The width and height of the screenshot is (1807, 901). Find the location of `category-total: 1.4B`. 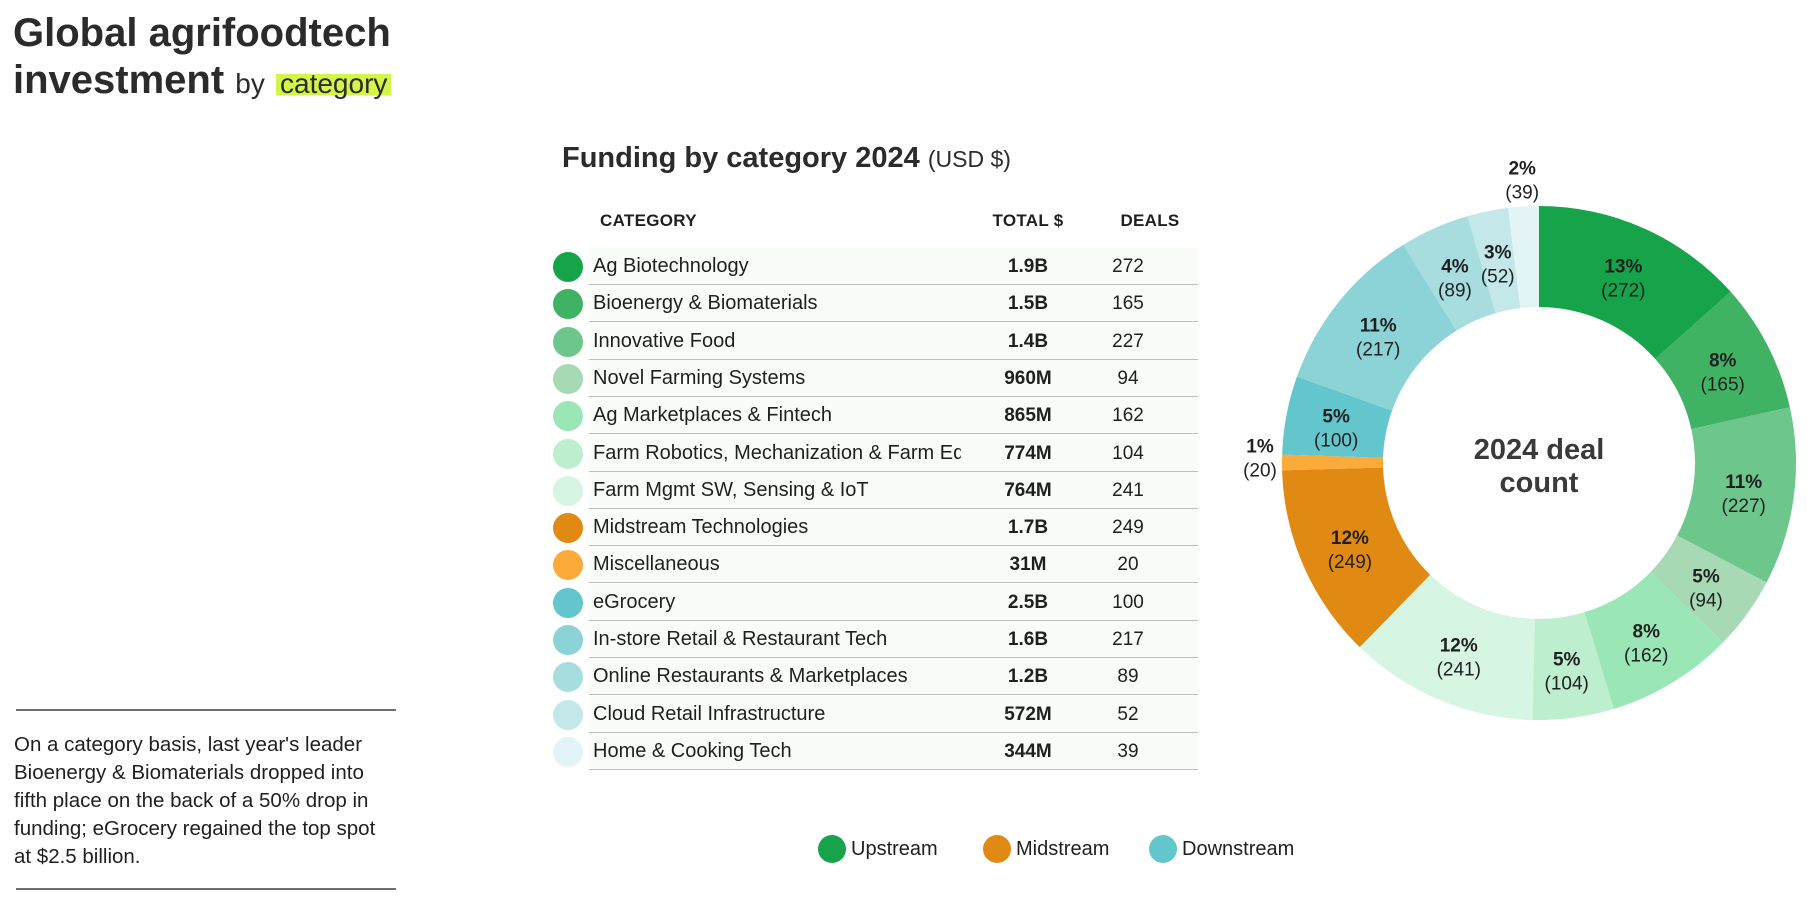

category-total: 1.4B is located at coordinates (1028, 341).